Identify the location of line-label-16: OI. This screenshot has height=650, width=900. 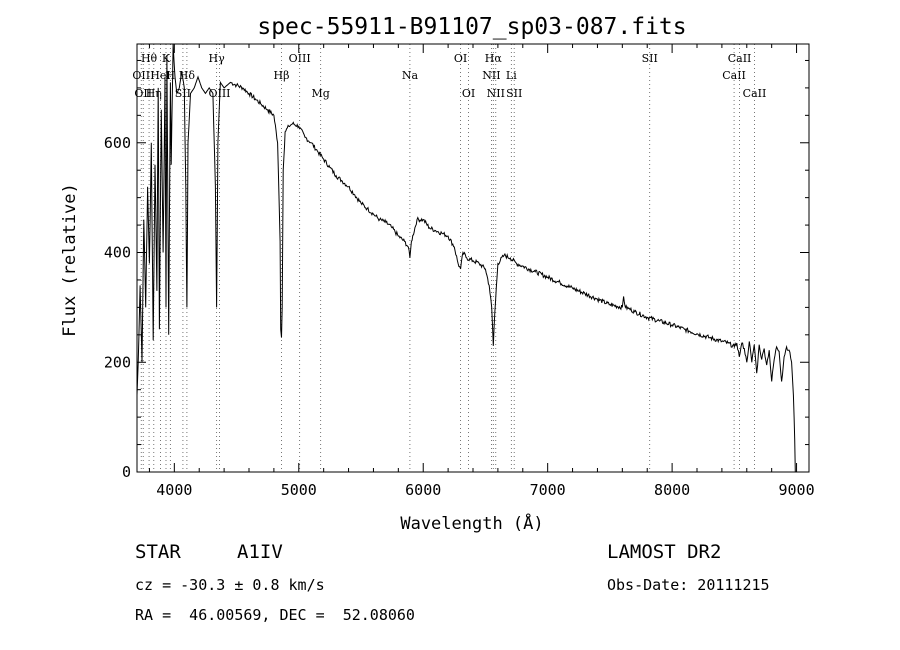
(468, 93).